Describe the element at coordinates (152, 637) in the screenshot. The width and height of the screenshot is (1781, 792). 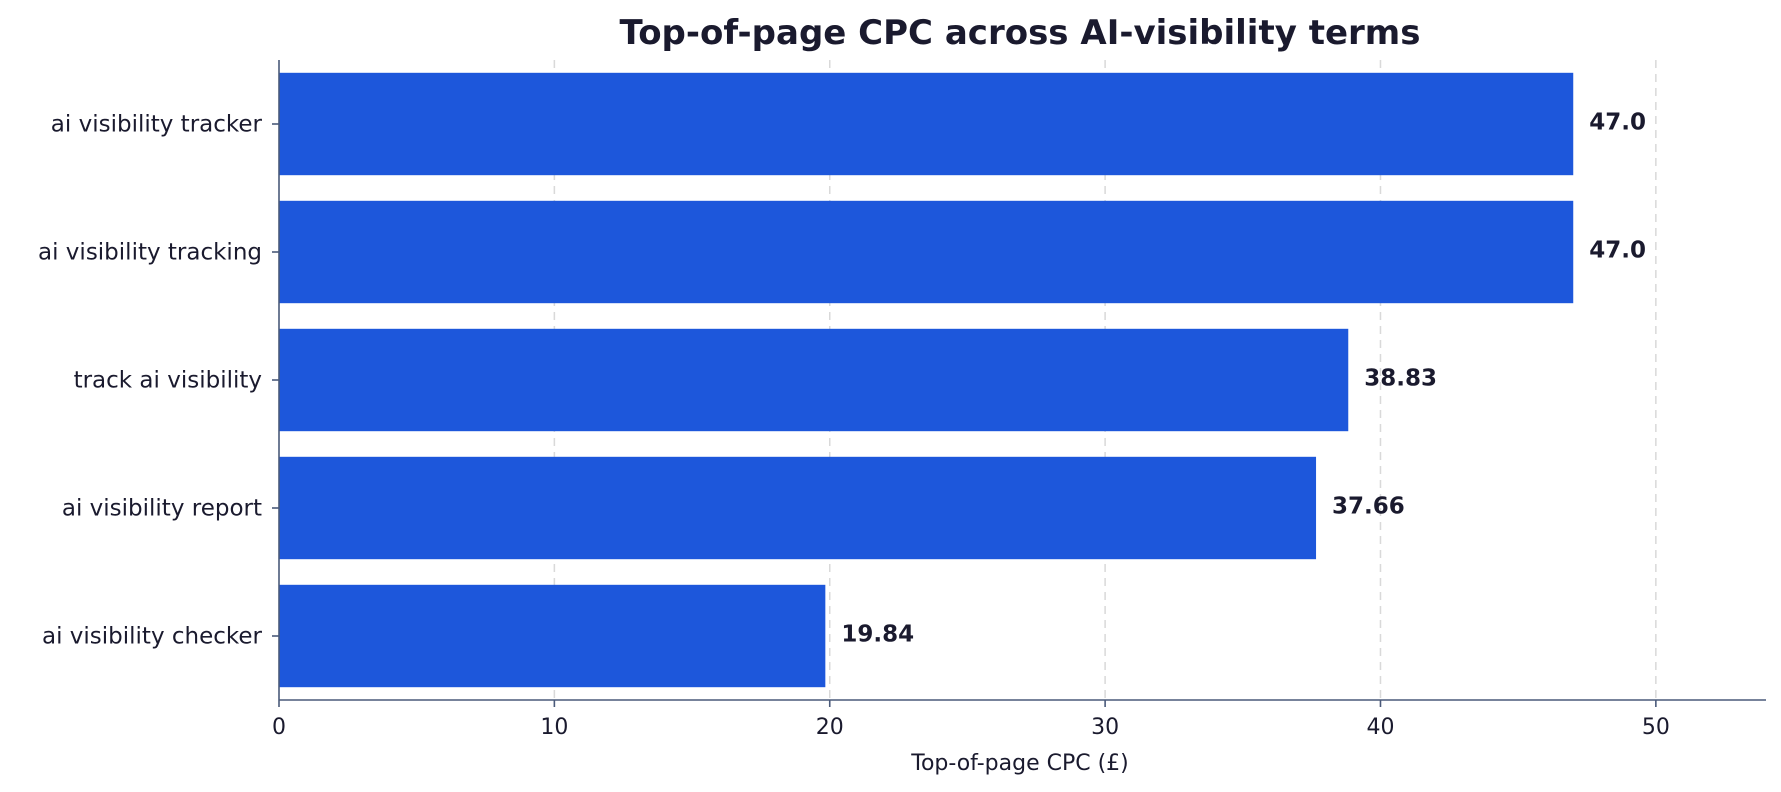
I see `category-label: ai visibility checker` at that location.